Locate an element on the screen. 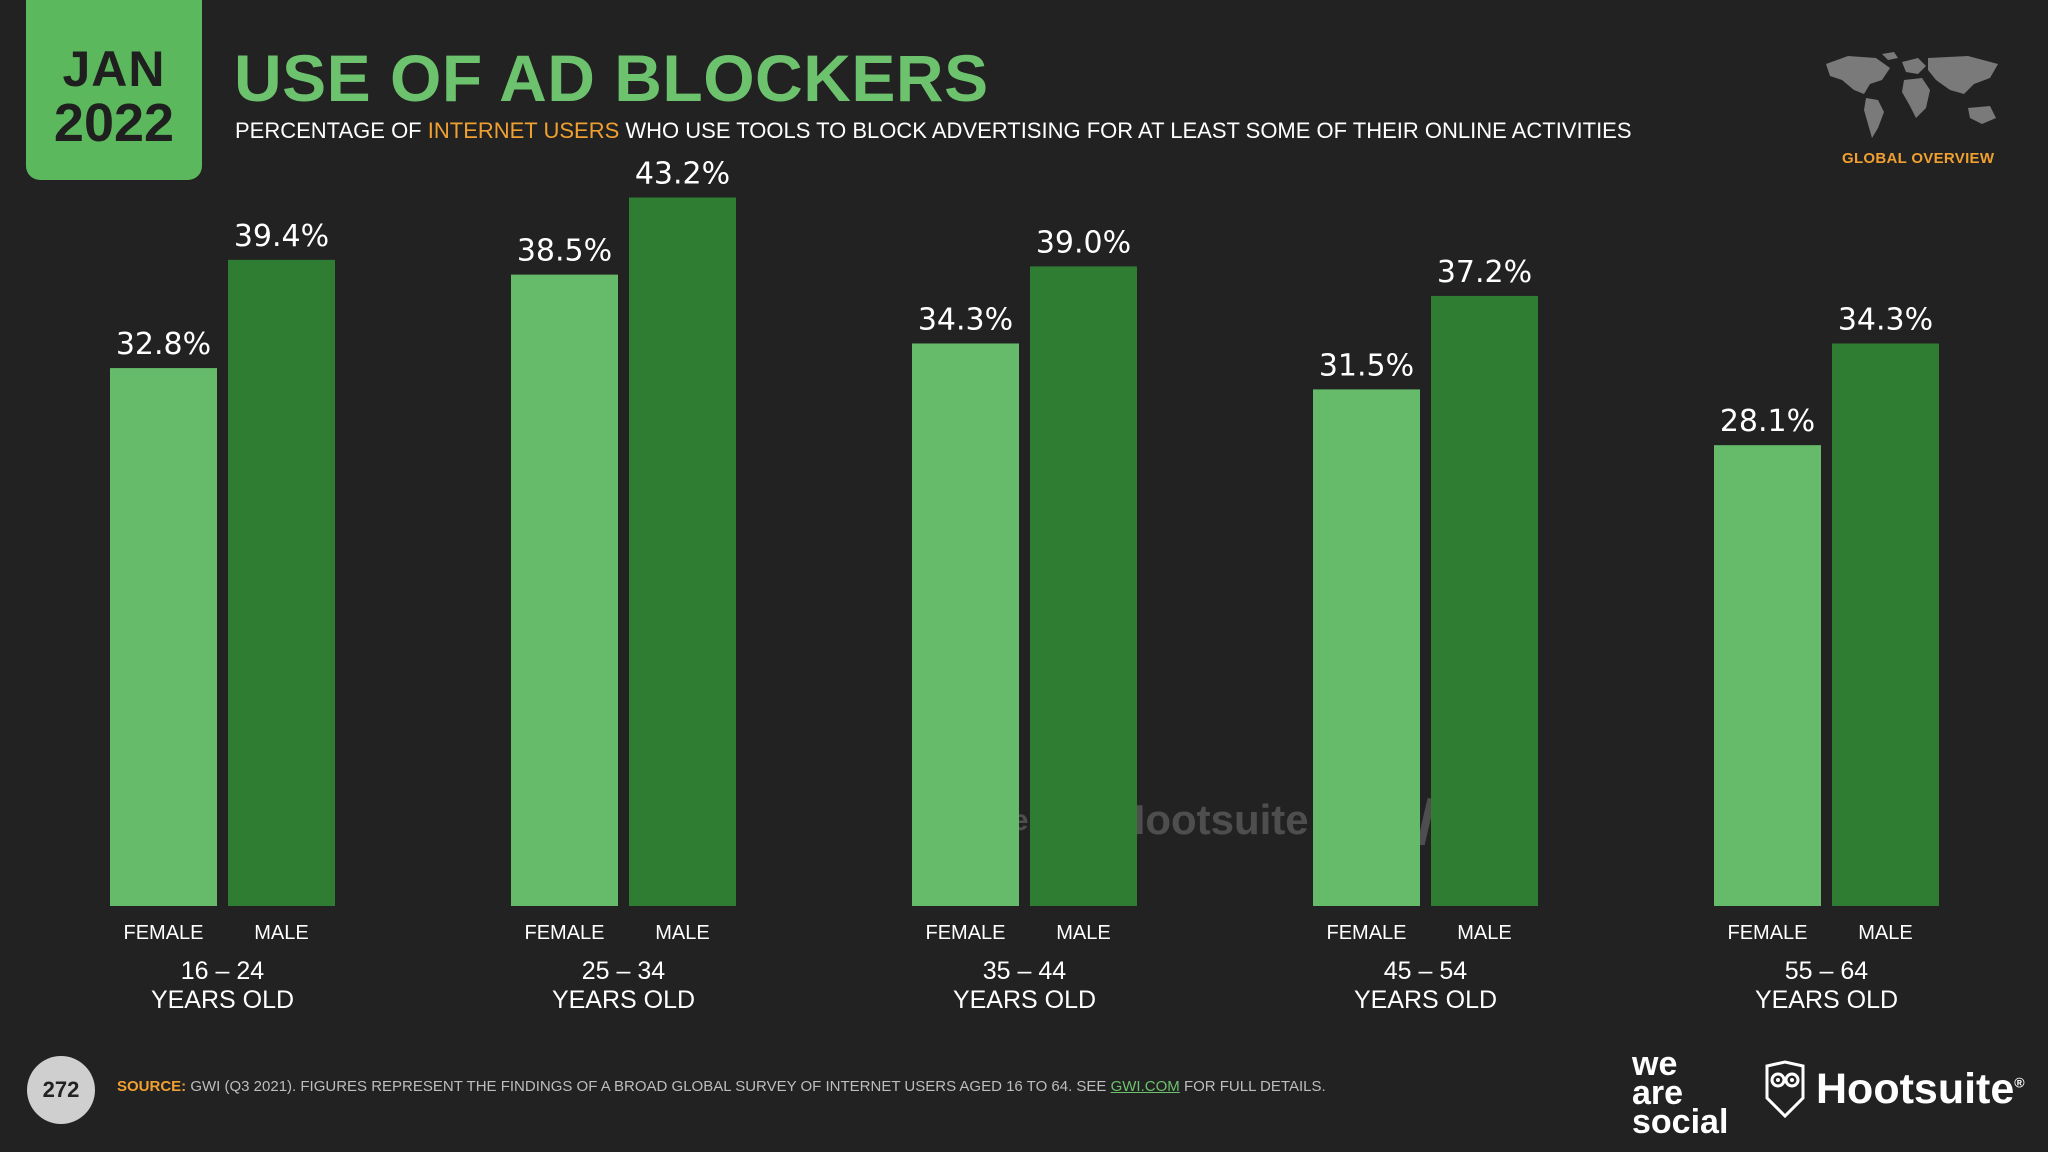  group-label-years-1: YEARS OLD is located at coordinates (222, 1000).